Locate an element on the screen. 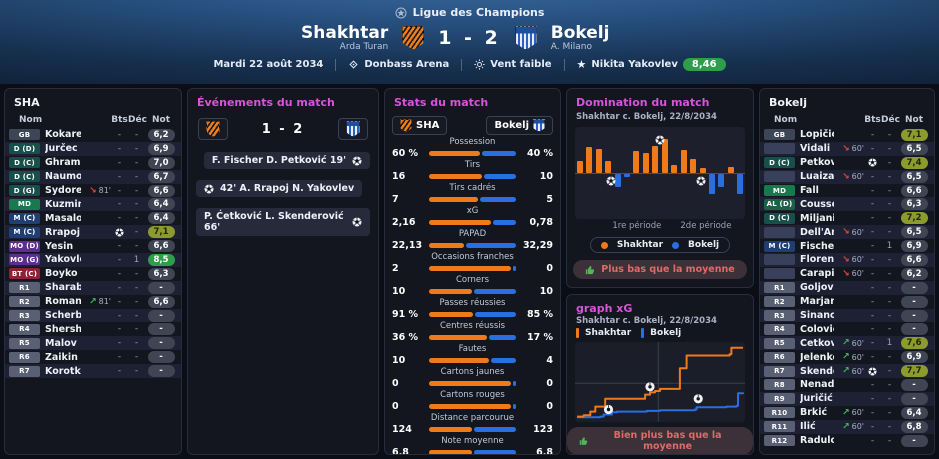  player-name: Fischer is located at coordinates (817, 246).